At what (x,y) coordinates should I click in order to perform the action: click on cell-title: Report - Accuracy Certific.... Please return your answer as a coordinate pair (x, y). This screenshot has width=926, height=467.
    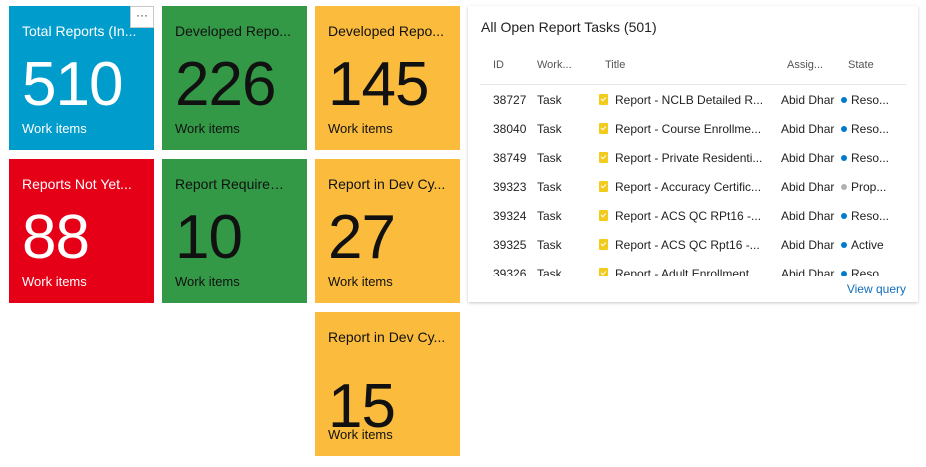
    Looking at the image, I should click on (690, 187).